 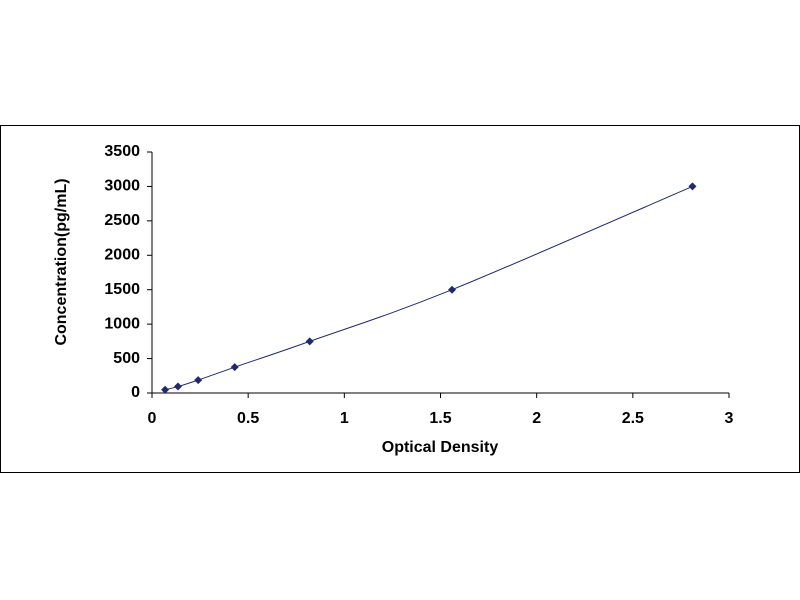 What do you see at coordinates (122, 323) in the screenshot?
I see `y-tick-label: 1000` at bounding box center [122, 323].